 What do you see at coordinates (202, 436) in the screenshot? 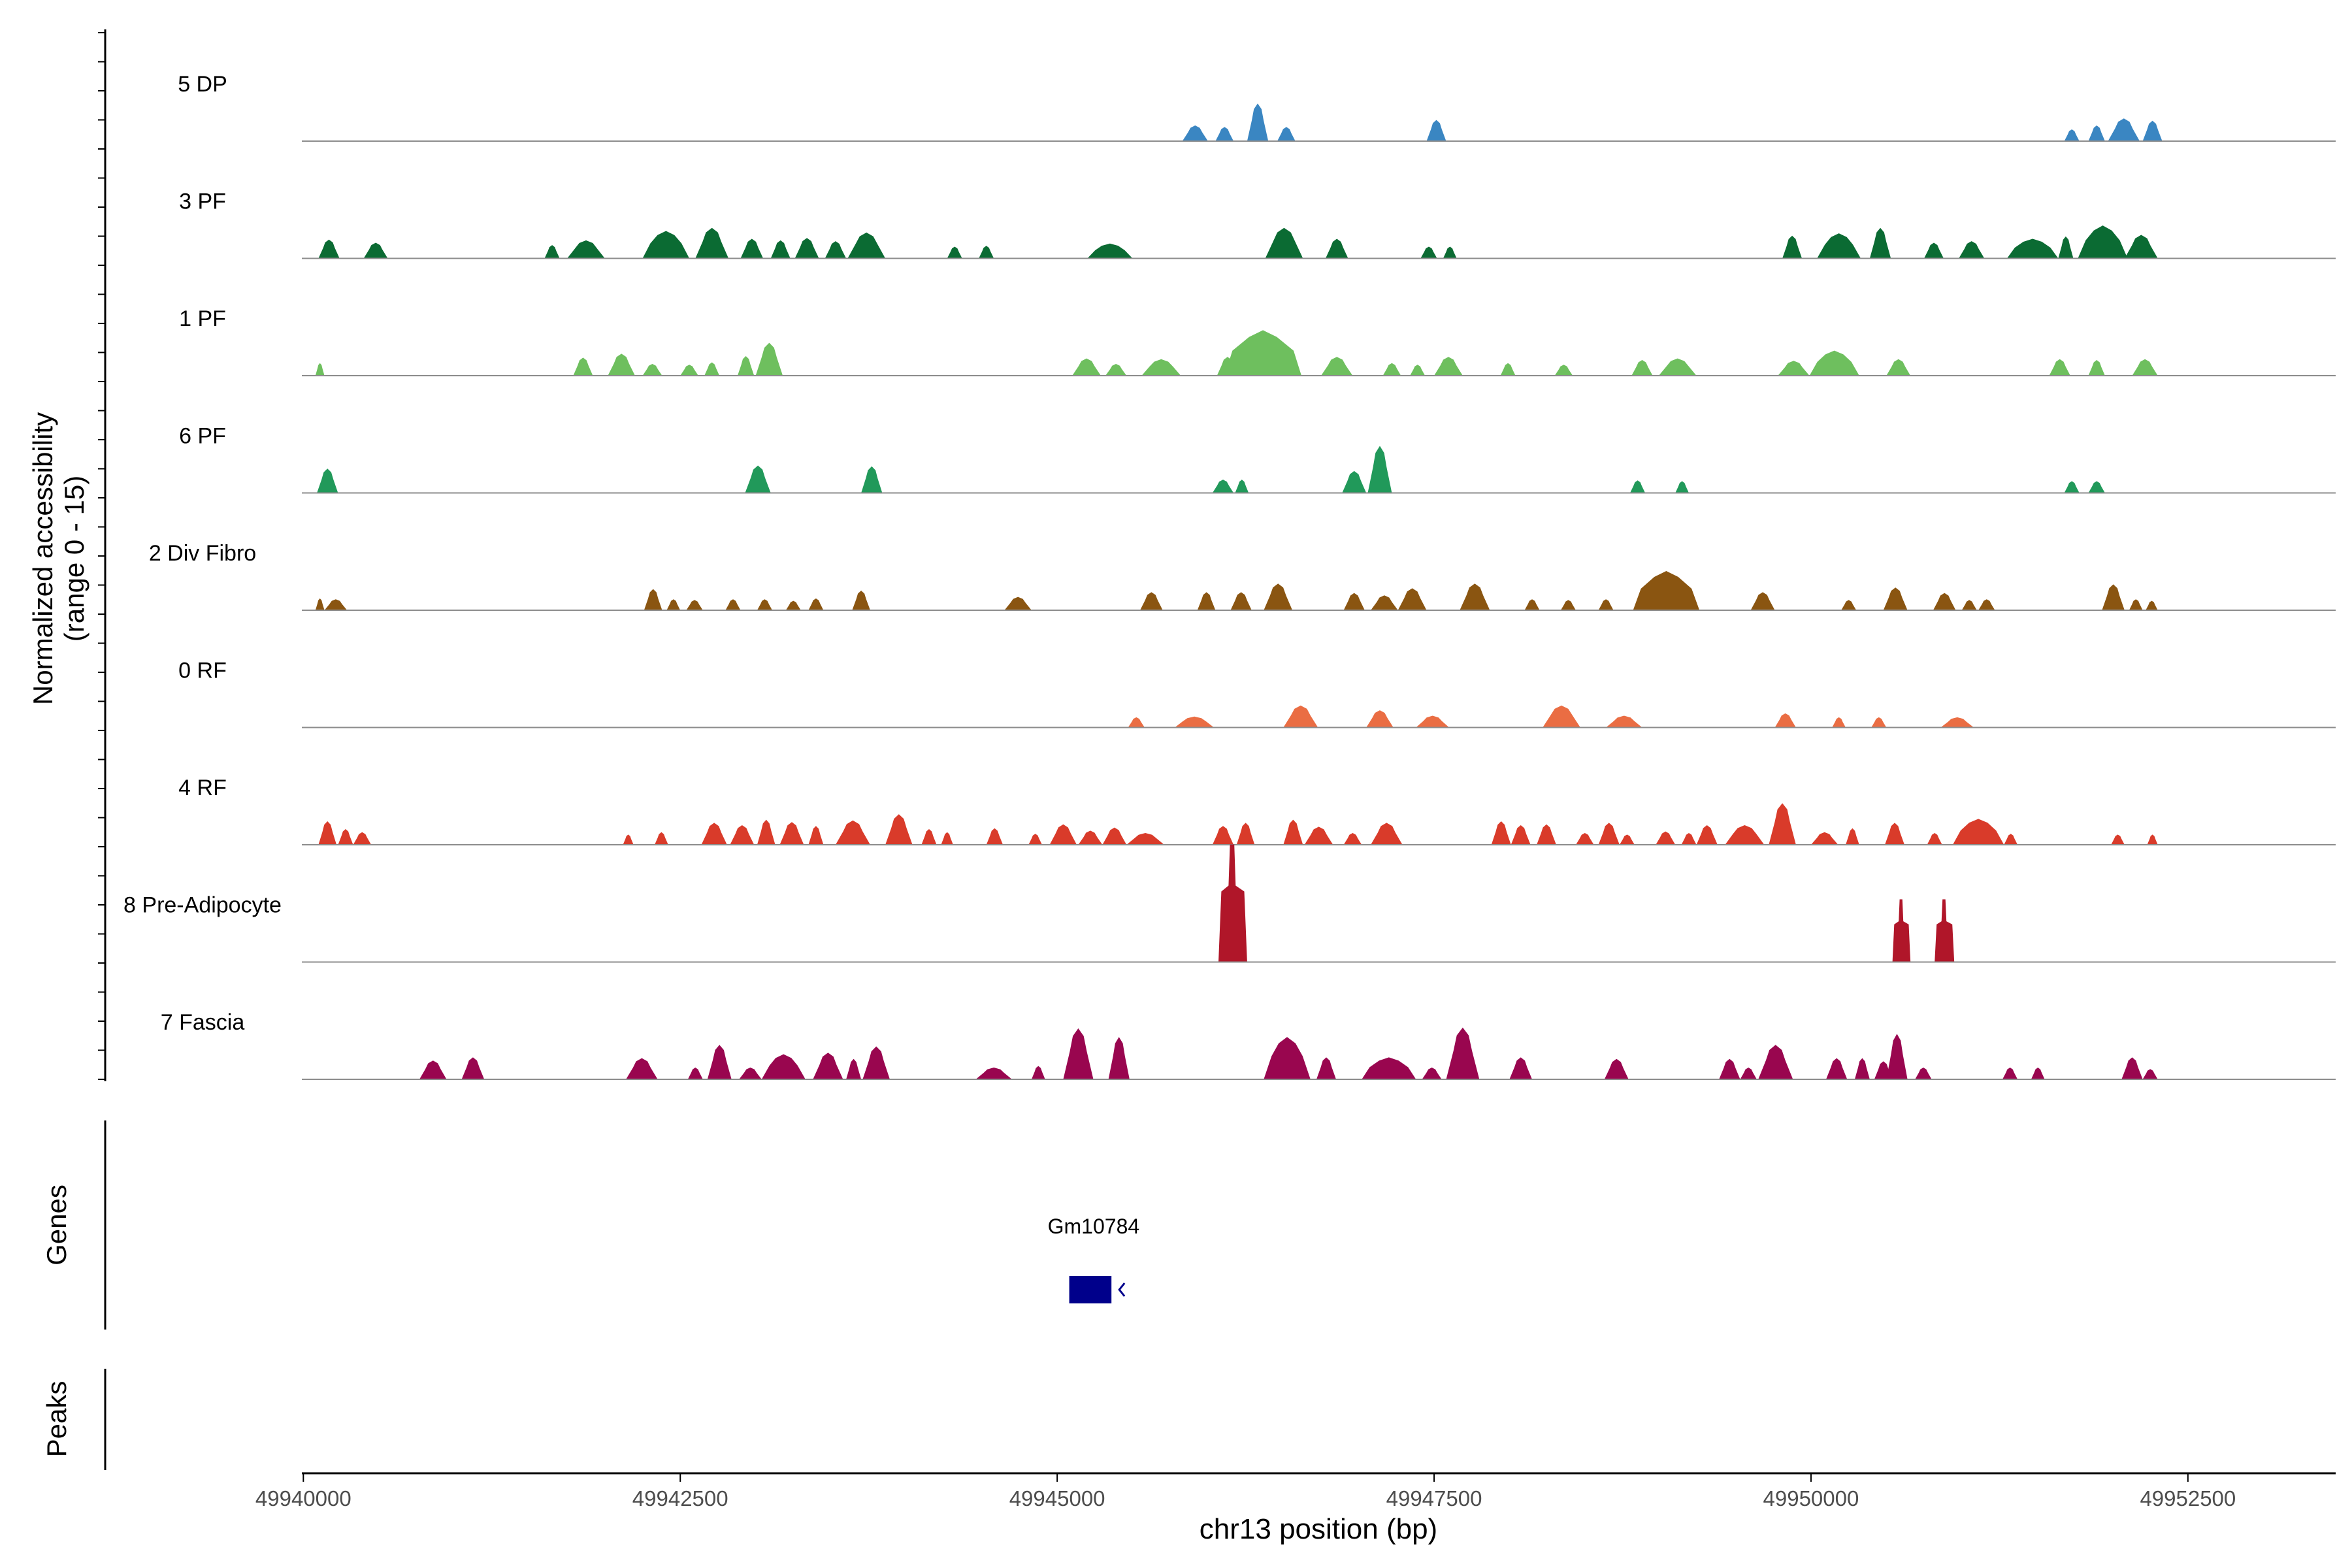
I see `track-label: 6 PF` at bounding box center [202, 436].